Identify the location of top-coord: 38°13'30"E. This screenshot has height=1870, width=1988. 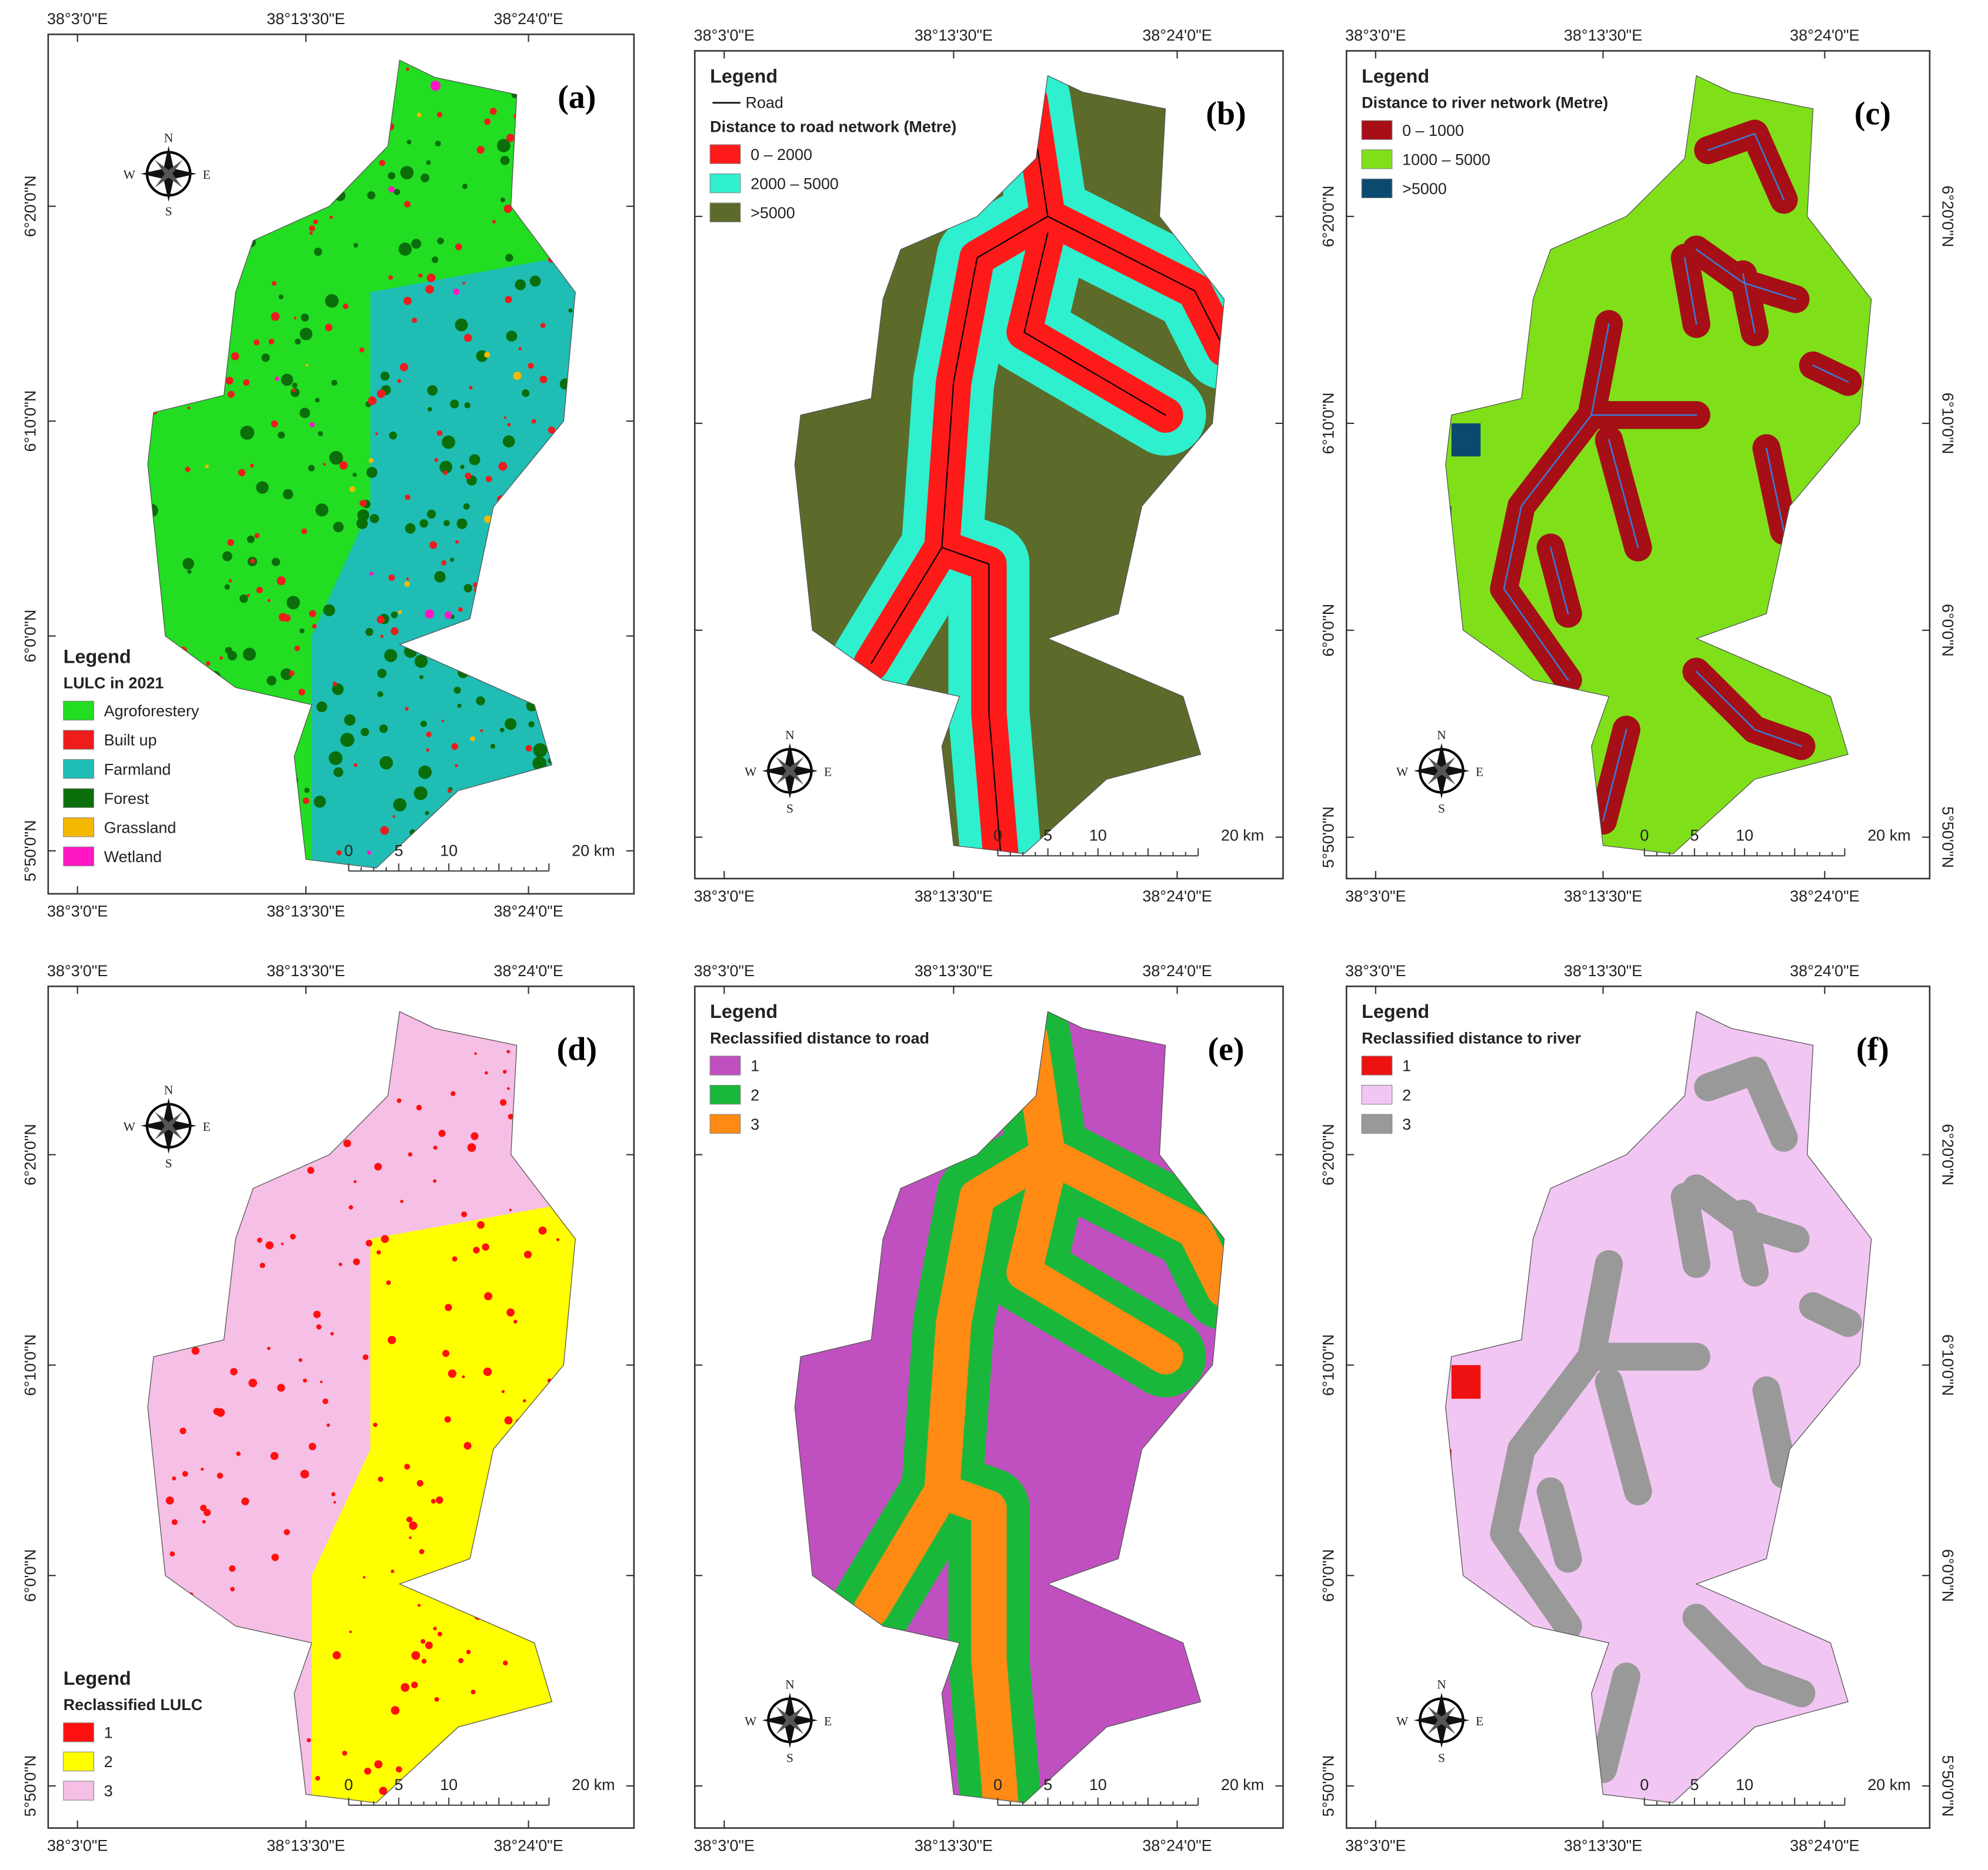
(954, 35).